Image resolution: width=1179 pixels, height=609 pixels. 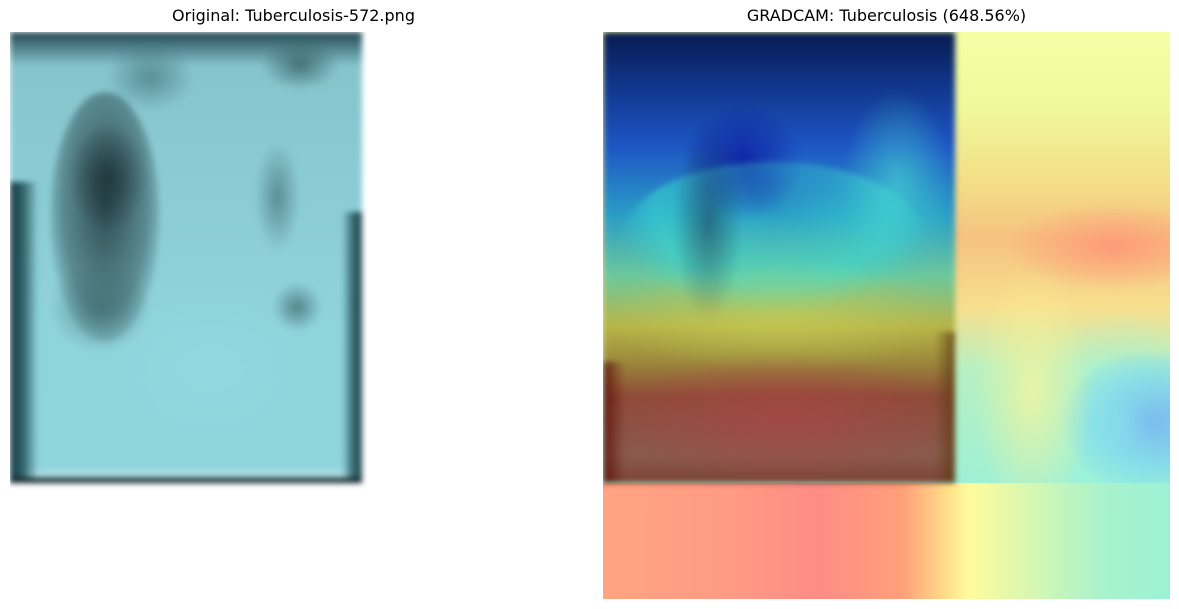 I want to click on heatmap-bottom-band, so click(x=886, y=541).